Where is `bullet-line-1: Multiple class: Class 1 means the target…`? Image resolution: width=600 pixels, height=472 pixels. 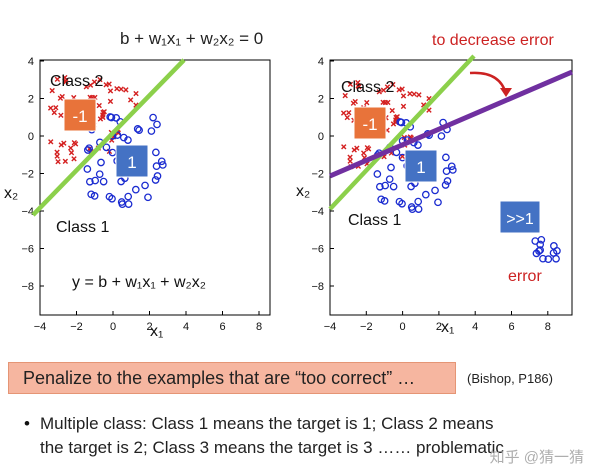 bullet-line-1: Multiple class: Class 1 means the target… is located at coordinates (267, 423).